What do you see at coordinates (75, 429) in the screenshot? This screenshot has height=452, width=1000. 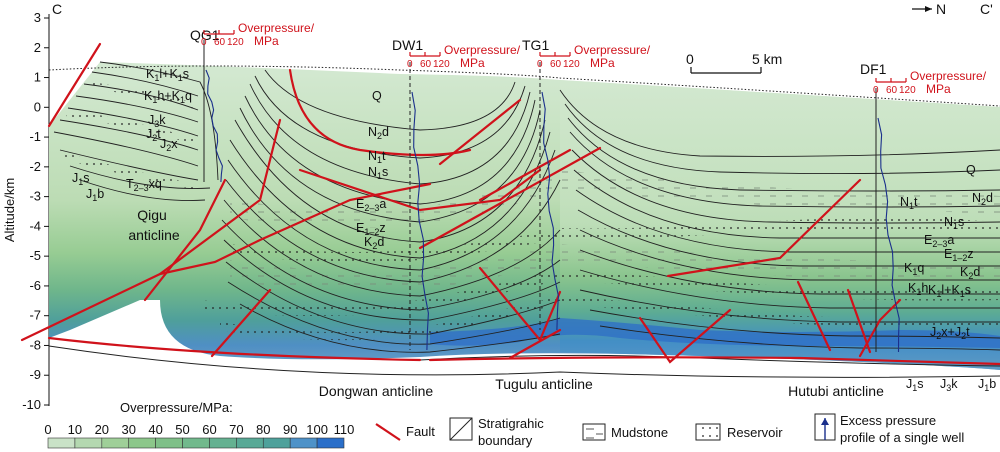 I see `legend-tick-label: 10` at bounding box center [75, 429].